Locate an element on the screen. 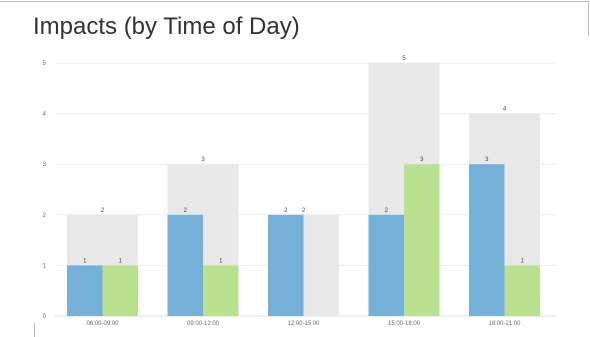 The width and height of the screenshot is (590, 337). x-tick-label: 18:00-21:00 is located at coordinates (504, 324).